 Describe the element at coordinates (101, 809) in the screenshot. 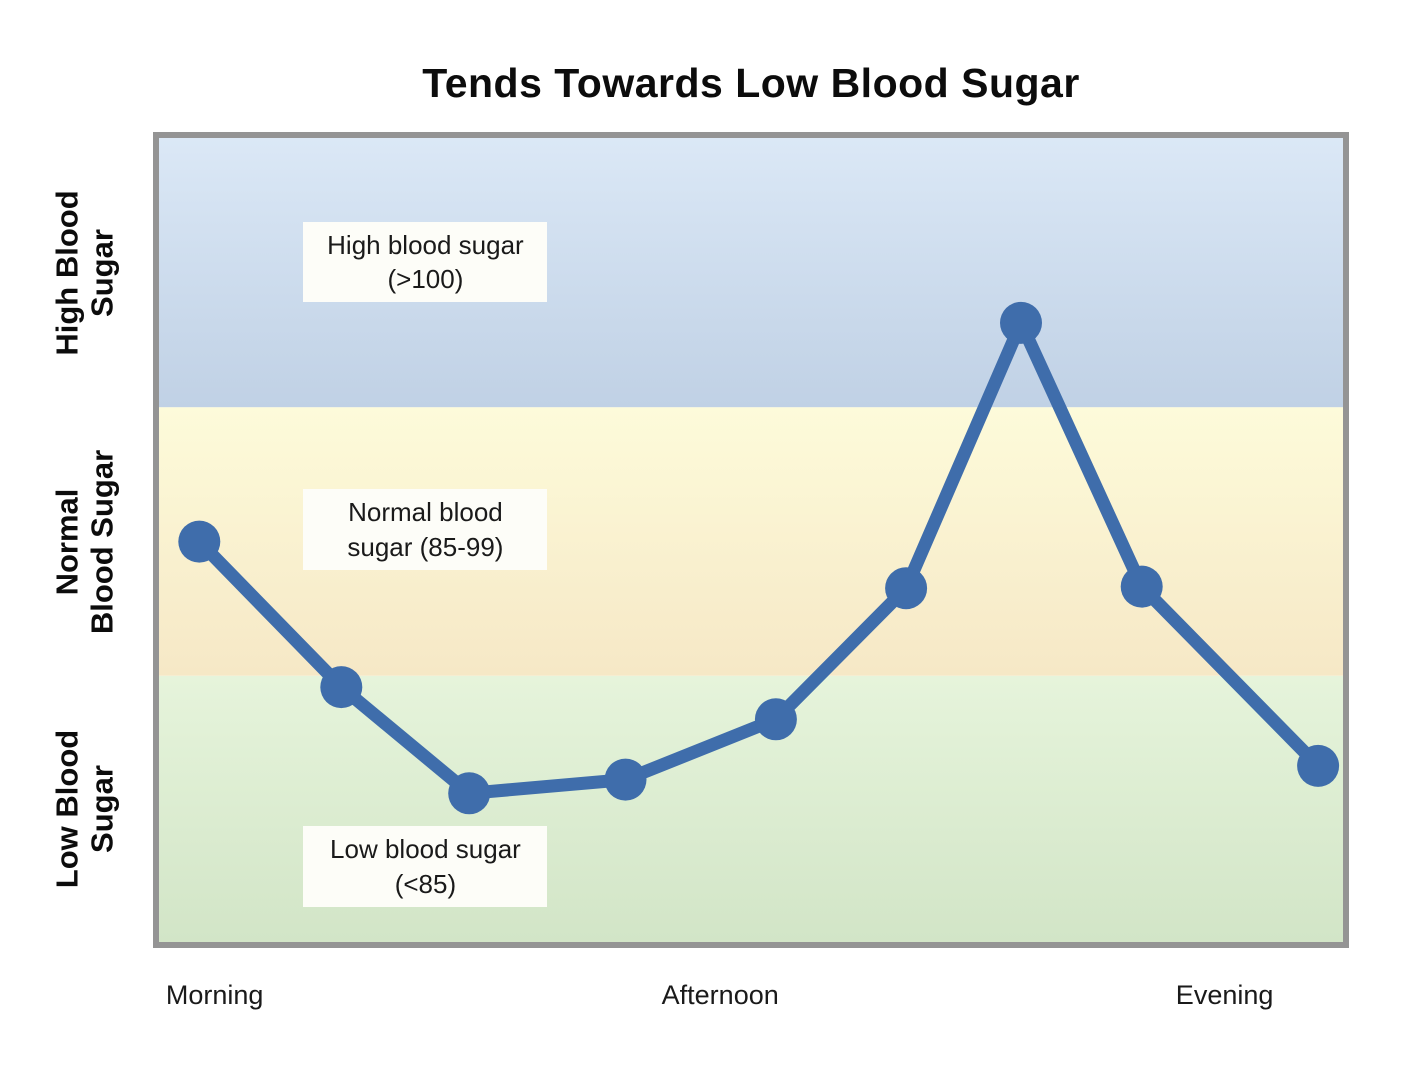

I see `y-axis-label-line: Sugar` at that location.